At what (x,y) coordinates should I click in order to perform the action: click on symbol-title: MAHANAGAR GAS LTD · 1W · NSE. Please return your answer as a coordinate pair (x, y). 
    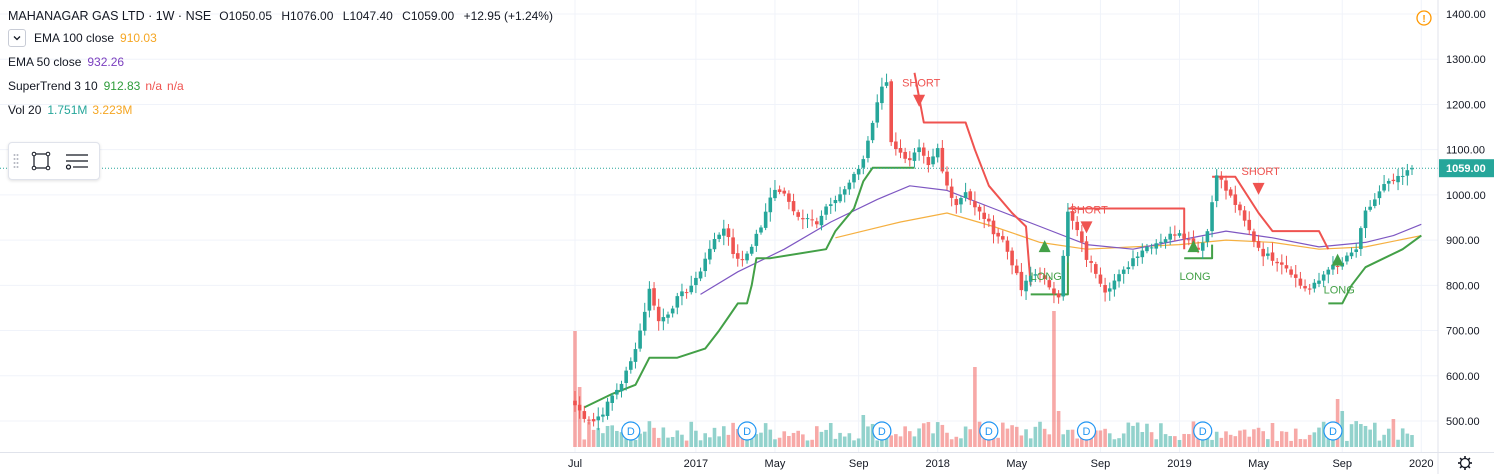
    Looking at the image, I should click on (110, 16).